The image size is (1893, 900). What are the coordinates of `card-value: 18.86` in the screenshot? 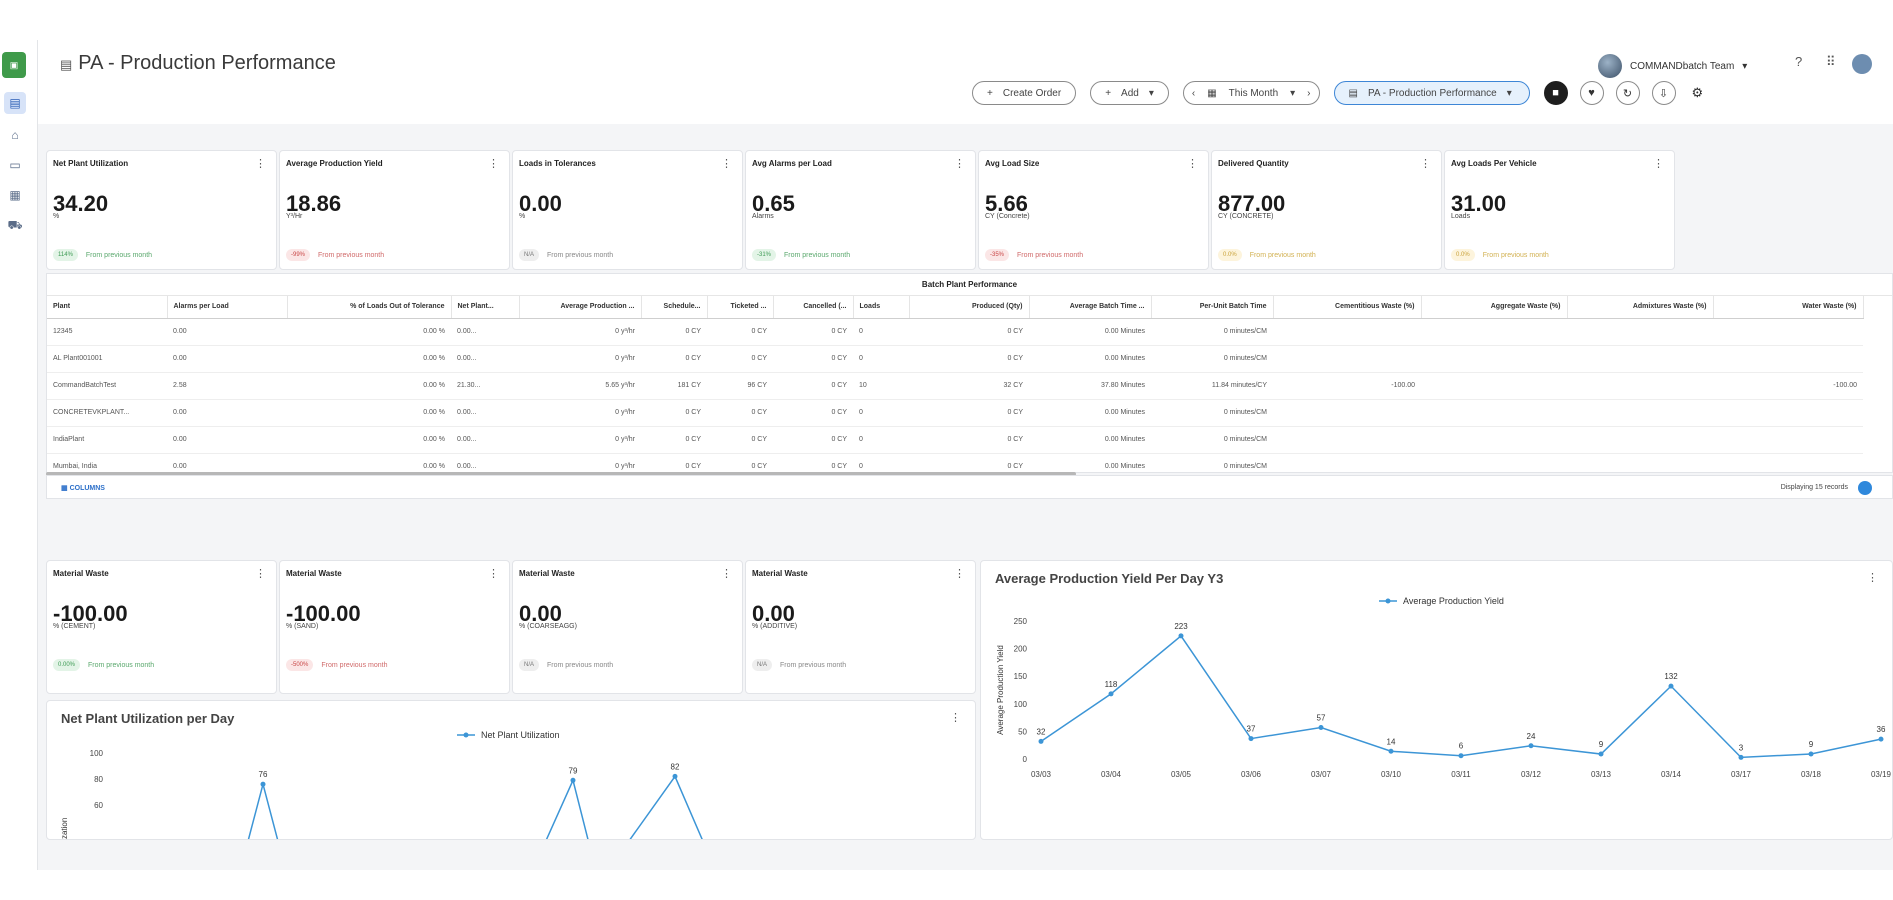 It's located at (314, 203).